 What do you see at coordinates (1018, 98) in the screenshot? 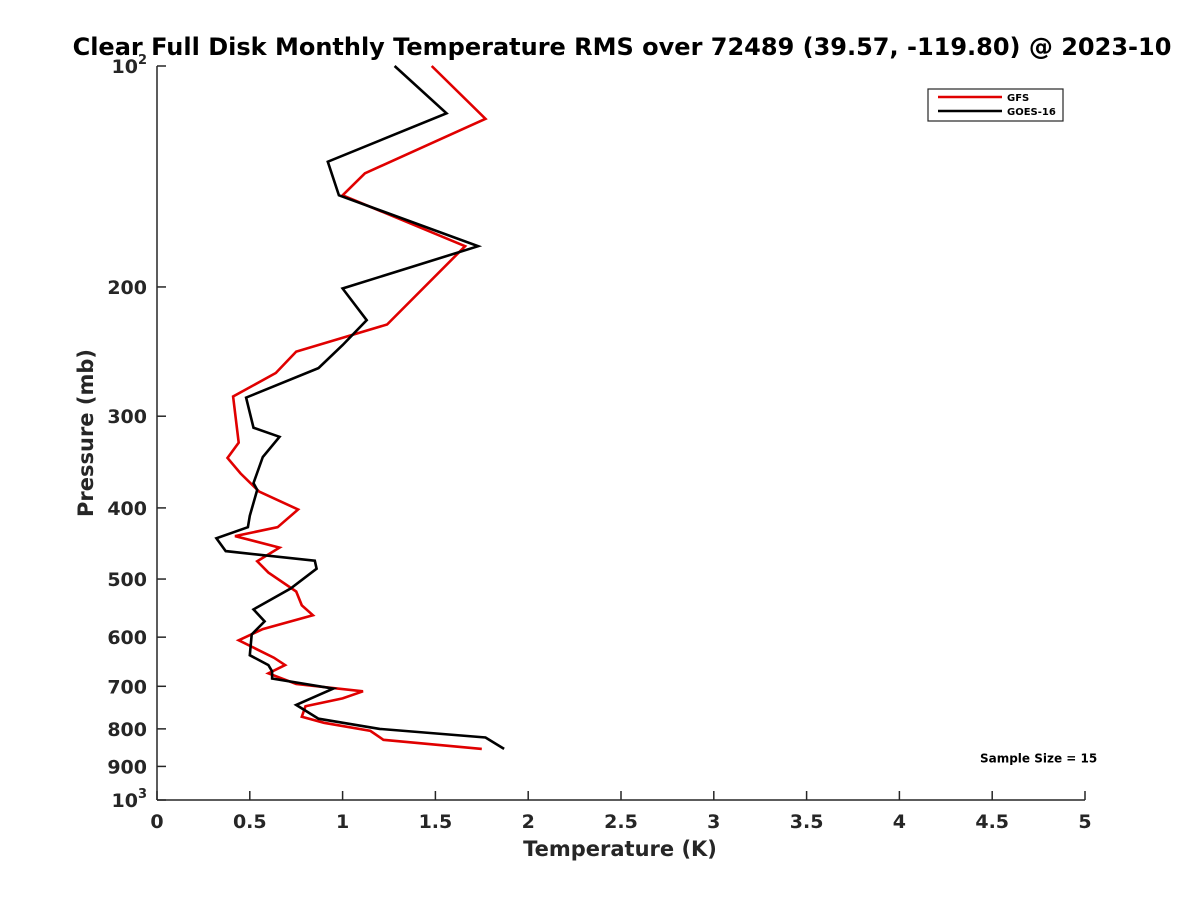
I see `legend-label-gfs: GFS` at bounding box center [1018, 98].